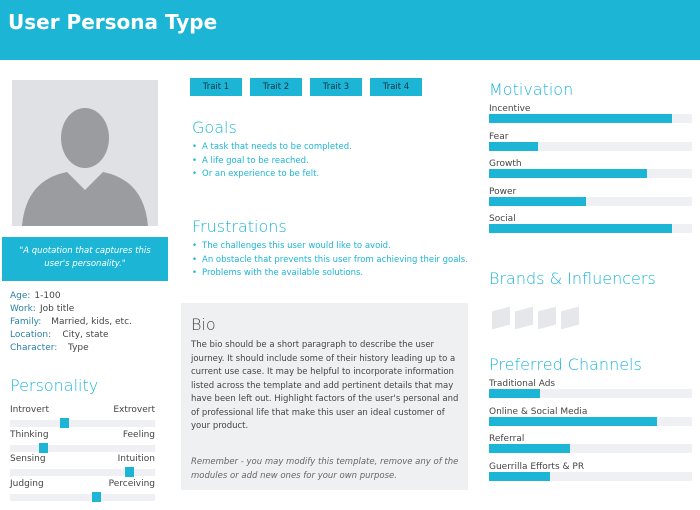  What do you see at coordinates (78, 348) in the screenshot?
I see `detail-value: Type` at bounding box center [78, 348].